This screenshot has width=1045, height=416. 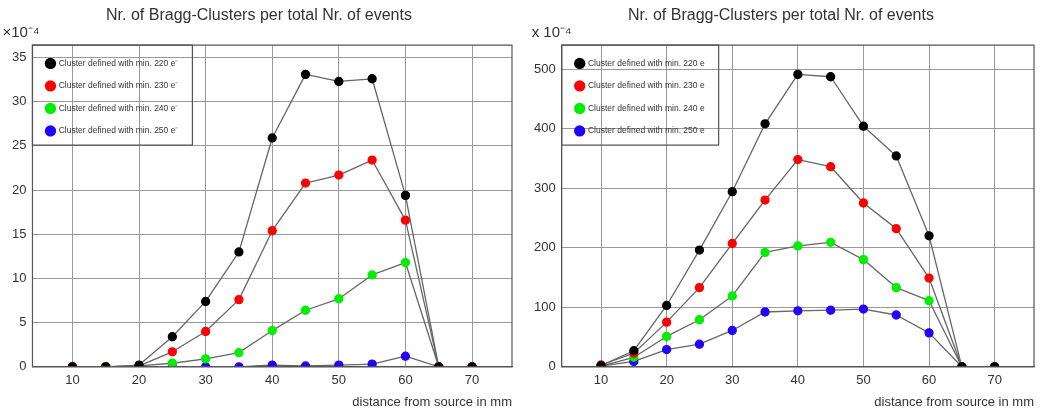 What do you see at coordinates (19, 57) in the screenshot?
I see `y-tick-label: 35` at bounding box center [19, 57].